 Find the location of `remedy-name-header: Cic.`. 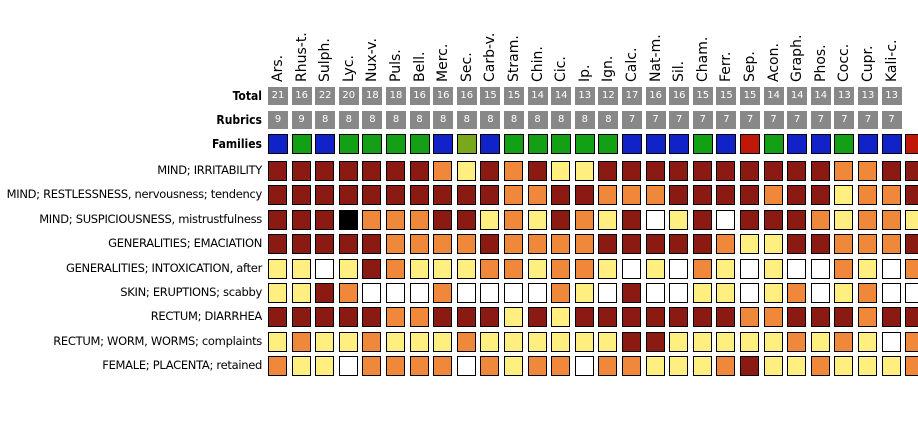

remedy-name-header: Cic. is located at coordinates (561, 69).